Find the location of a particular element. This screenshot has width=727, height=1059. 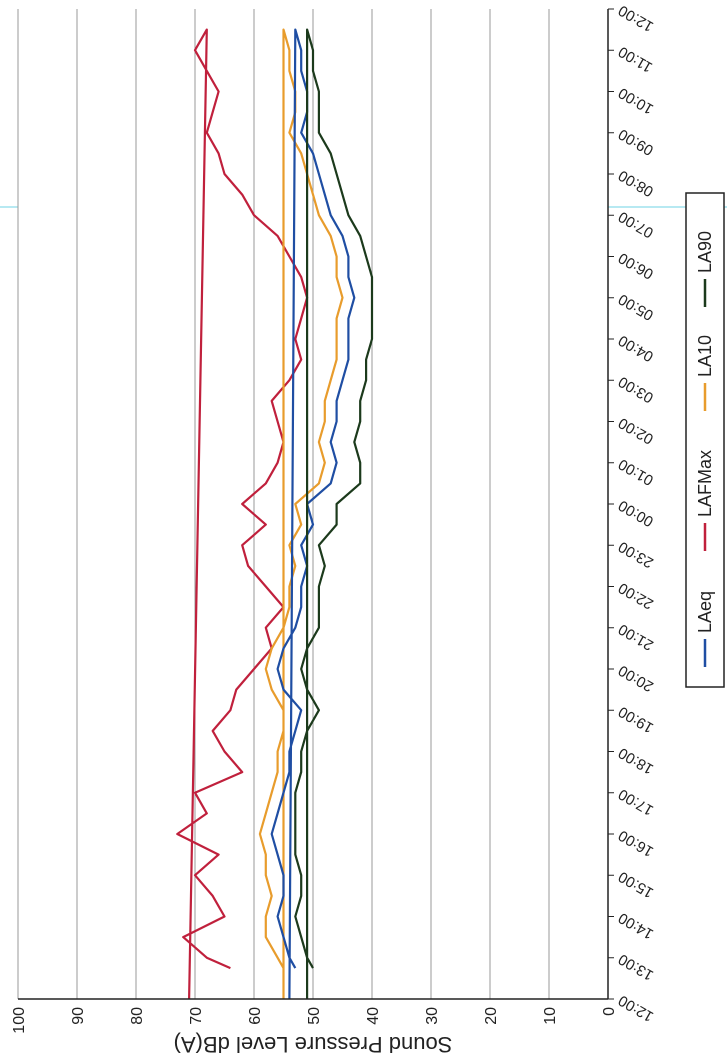

x-tick-label: 22:00 is located at coordinates (636, 595).